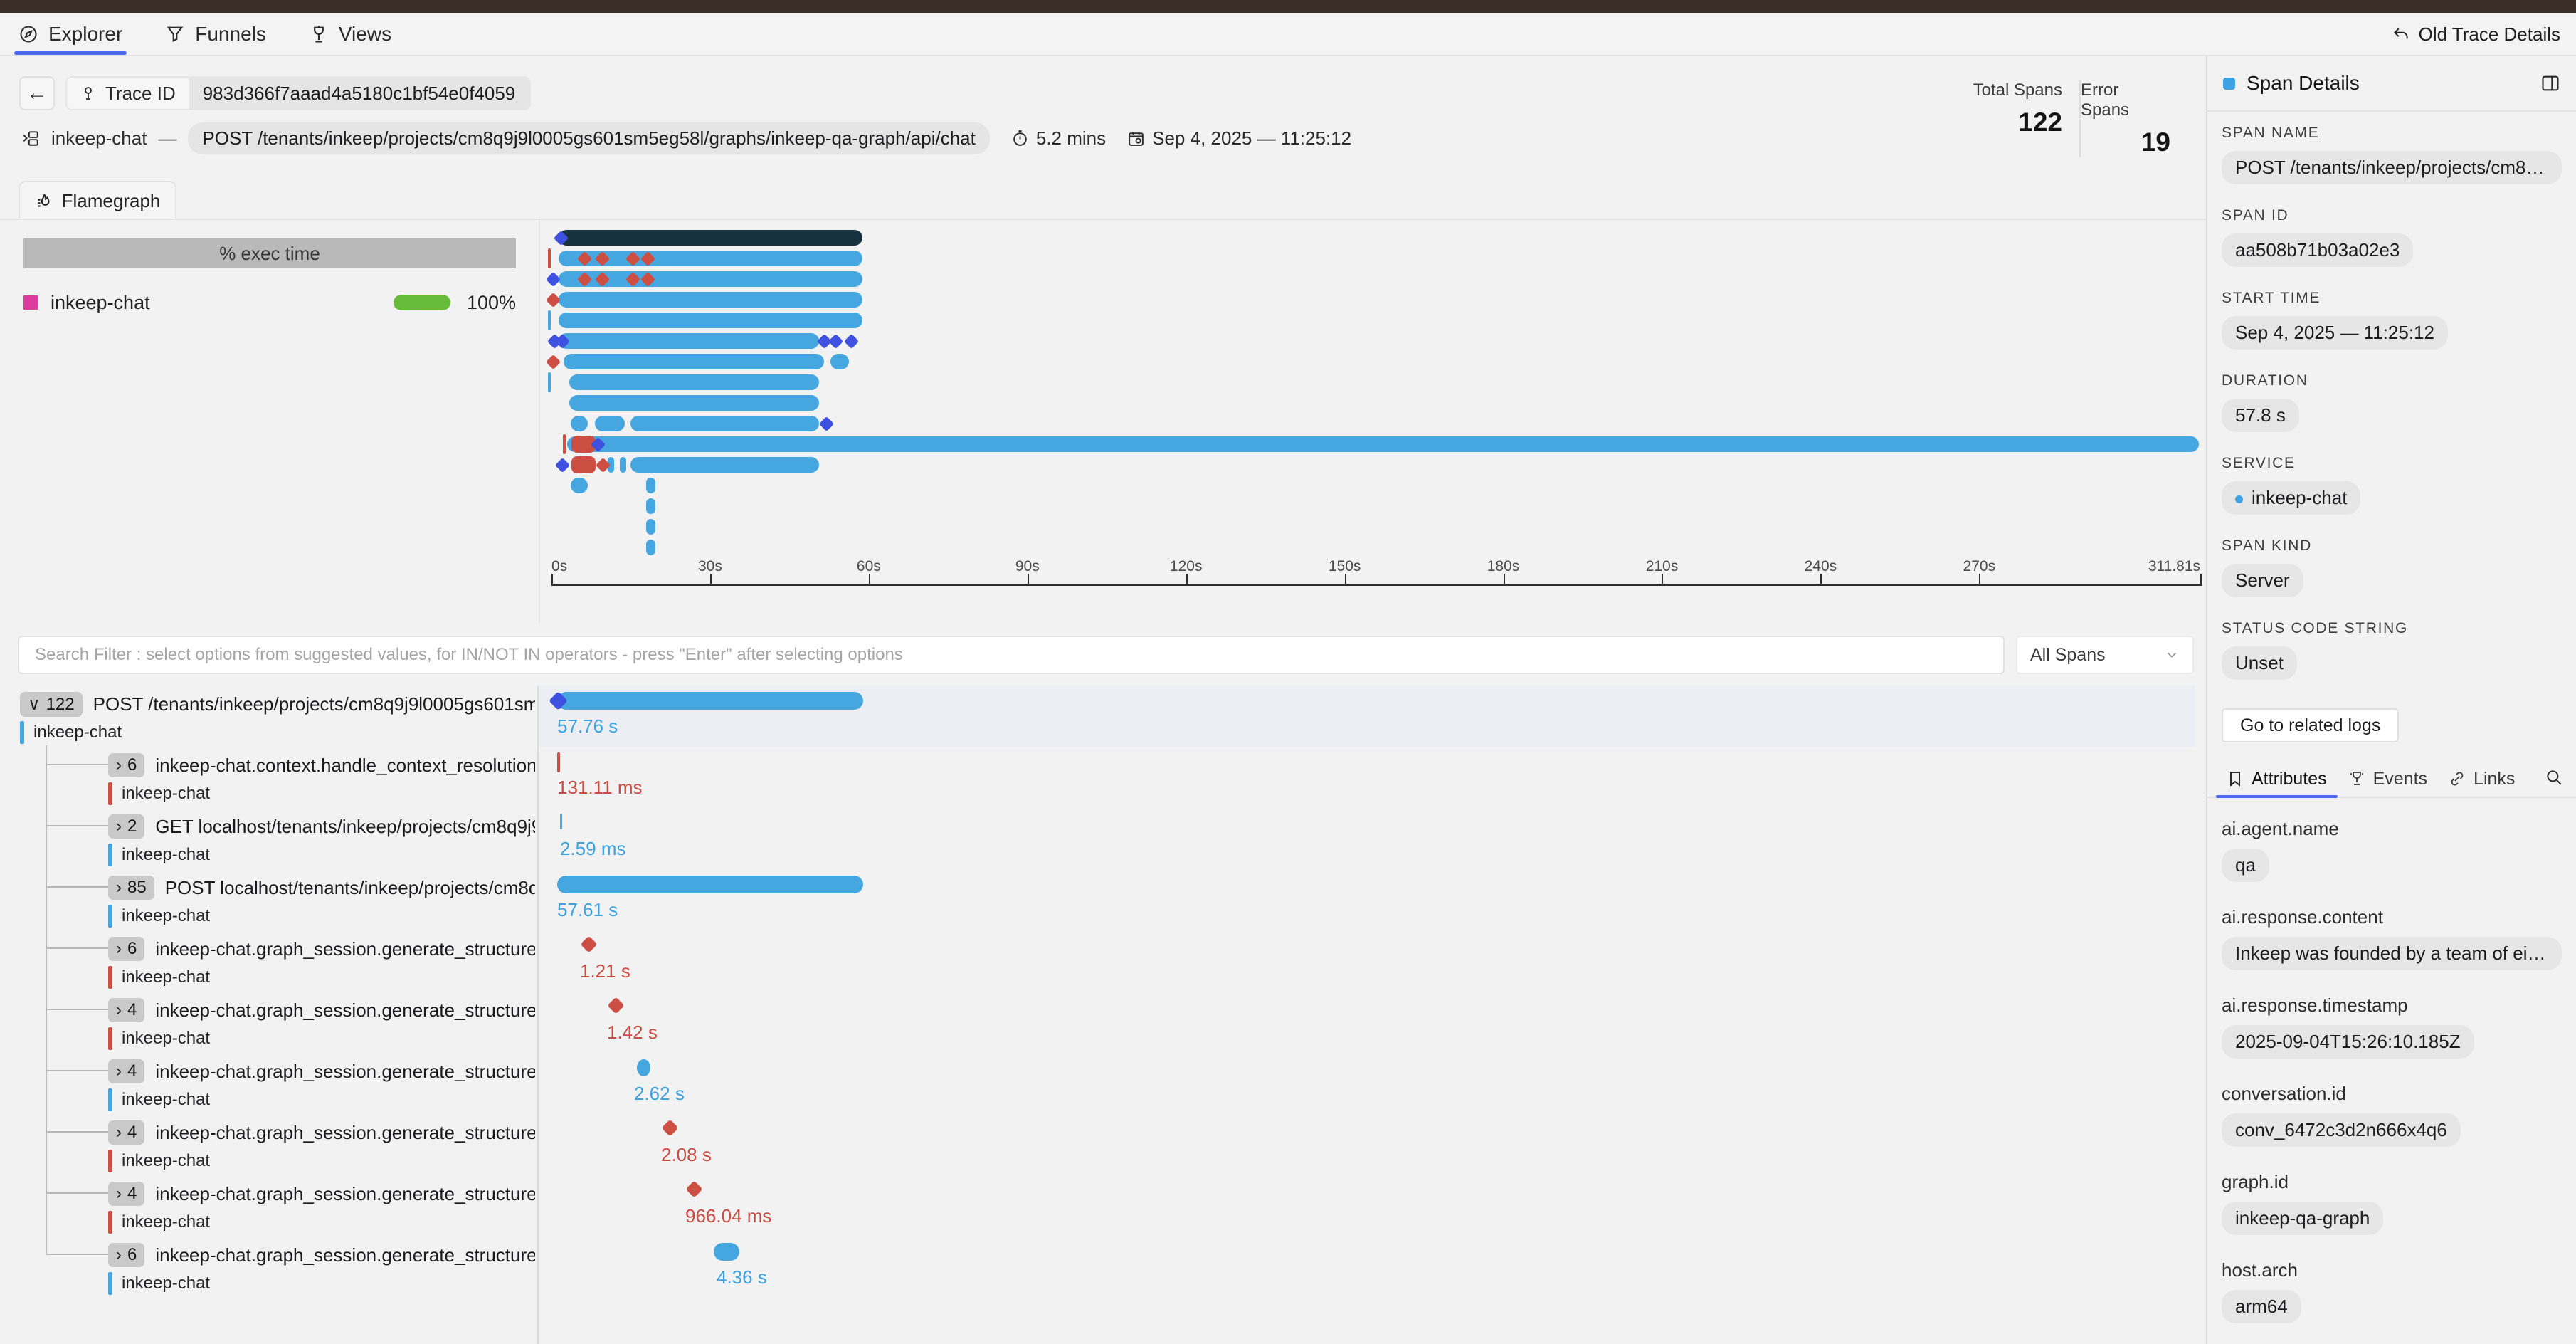  Describe the element at coordinates (2550, 83) in the screenshot. I see `collapse-panel-icon` at that location.